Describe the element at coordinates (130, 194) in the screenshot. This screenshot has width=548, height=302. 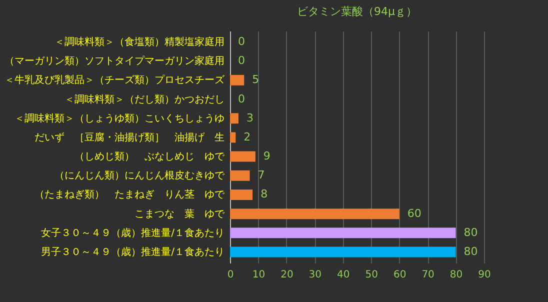
I see `y-tick-label: （たまねぎ類） たまねぎ りん茎 ゆで` at that location.